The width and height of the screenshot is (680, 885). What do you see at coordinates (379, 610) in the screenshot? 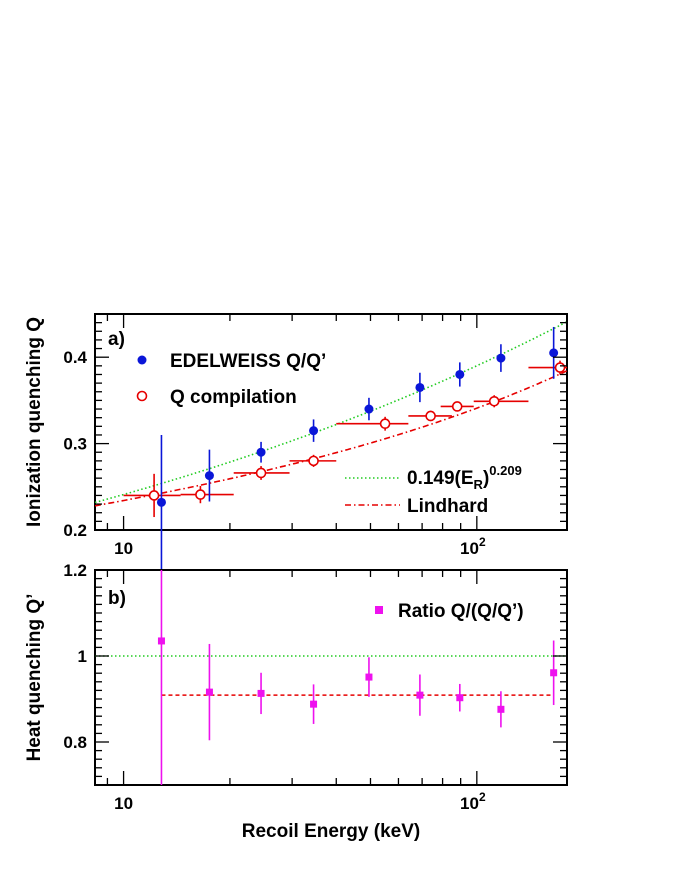
I see `legend-ratio-marker` at bounding box center [379, 610].